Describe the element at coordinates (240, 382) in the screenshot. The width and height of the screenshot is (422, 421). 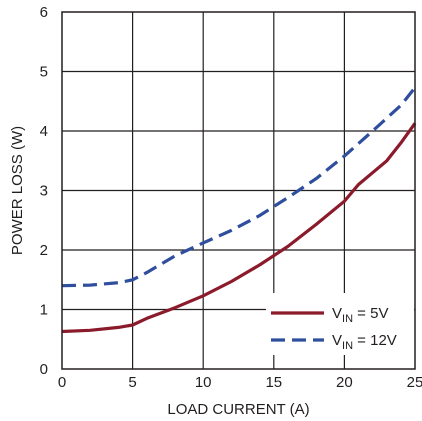
I see `x-tick-labels: 0 5 10 15 20 25` at that location.